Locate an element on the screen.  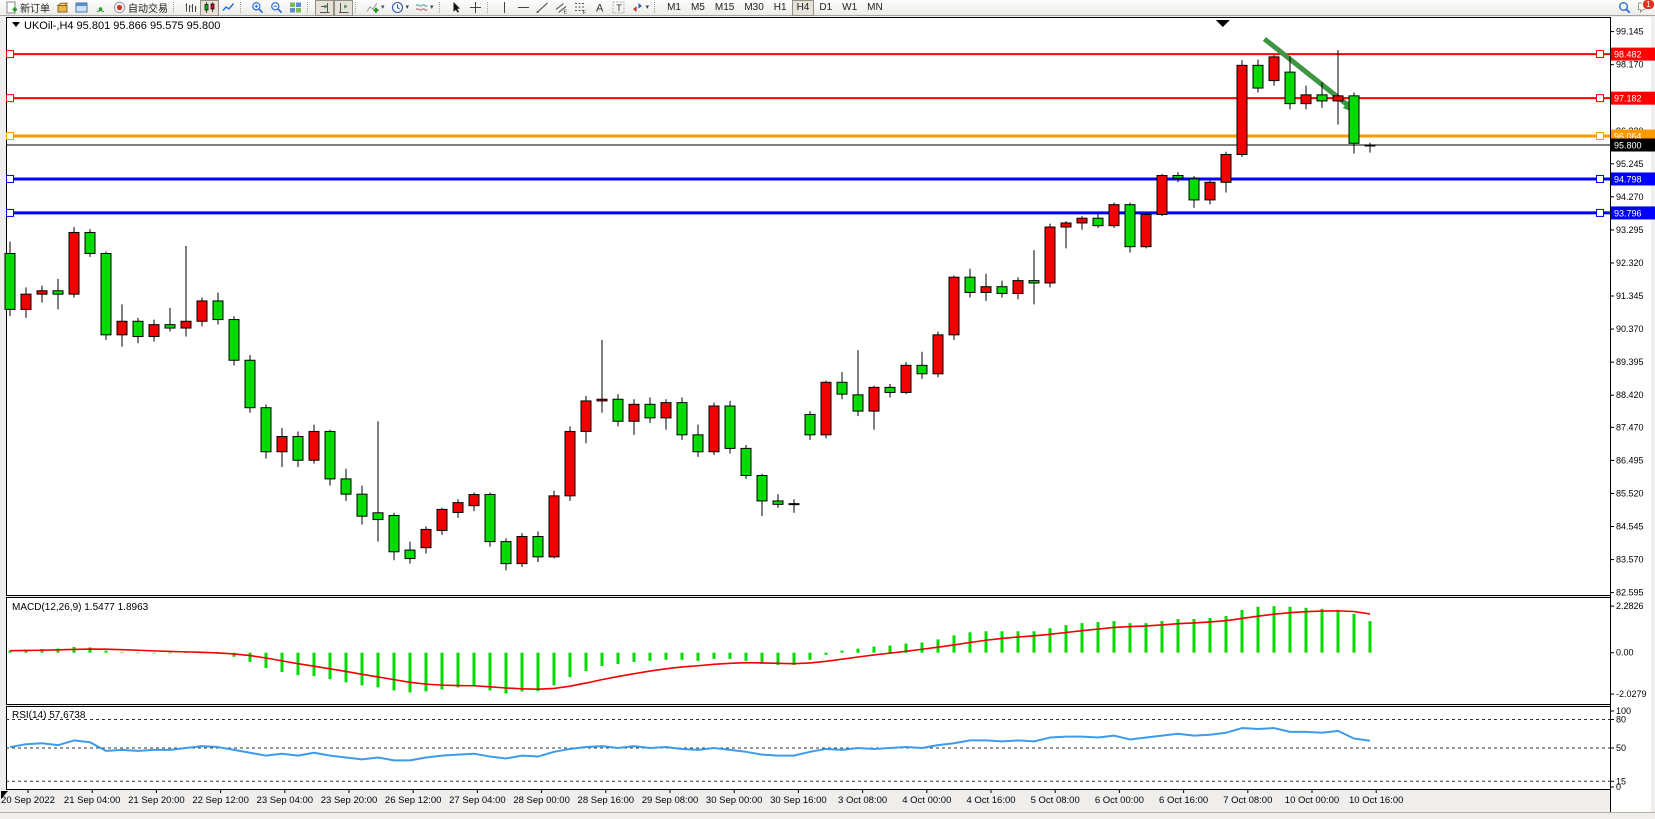
svg-text: 21 Sep 04:00 is located at coordinates (92, 800).